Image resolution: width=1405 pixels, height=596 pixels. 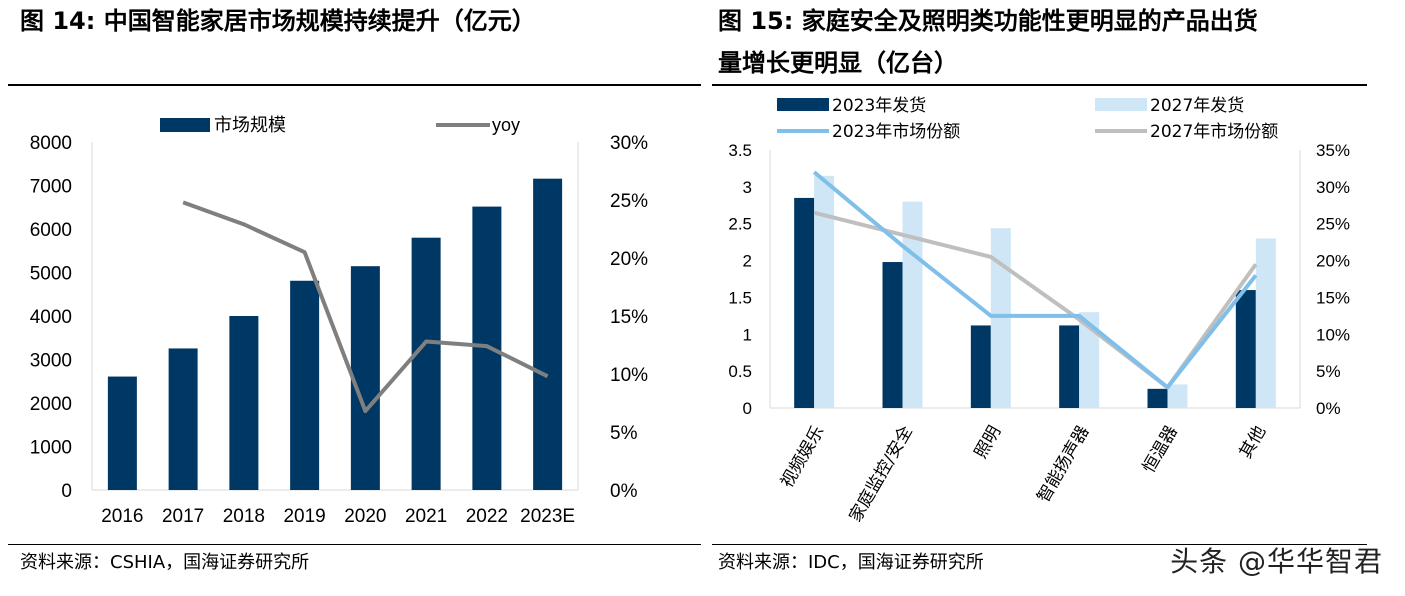 What do you see at coordinates (740, 150) in the screenshot?
I see `y-tick-label: 3.5` at bounding box center [740, 150].